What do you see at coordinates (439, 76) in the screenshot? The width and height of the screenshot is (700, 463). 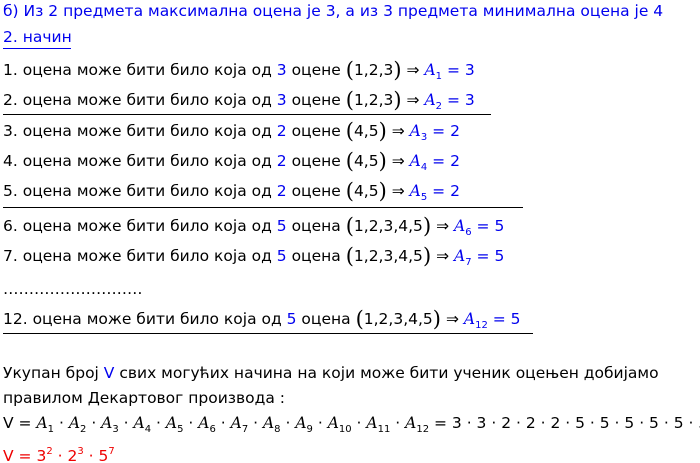 I see `subscript: 1` at bounding box center [439, 76].